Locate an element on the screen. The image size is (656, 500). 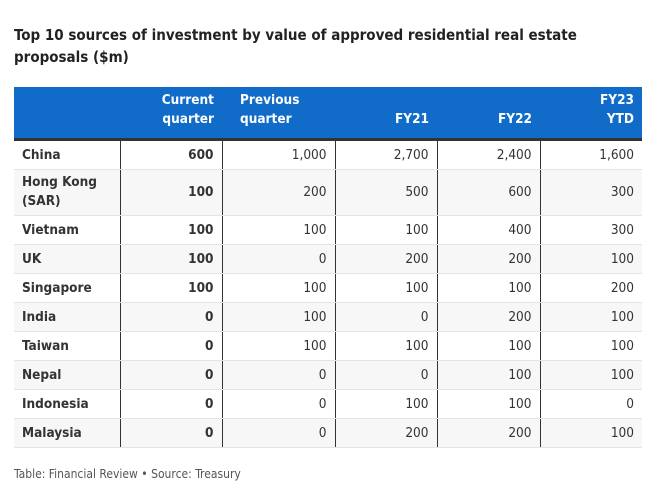
column-header: FY21 is located at coordinates (386, 114).